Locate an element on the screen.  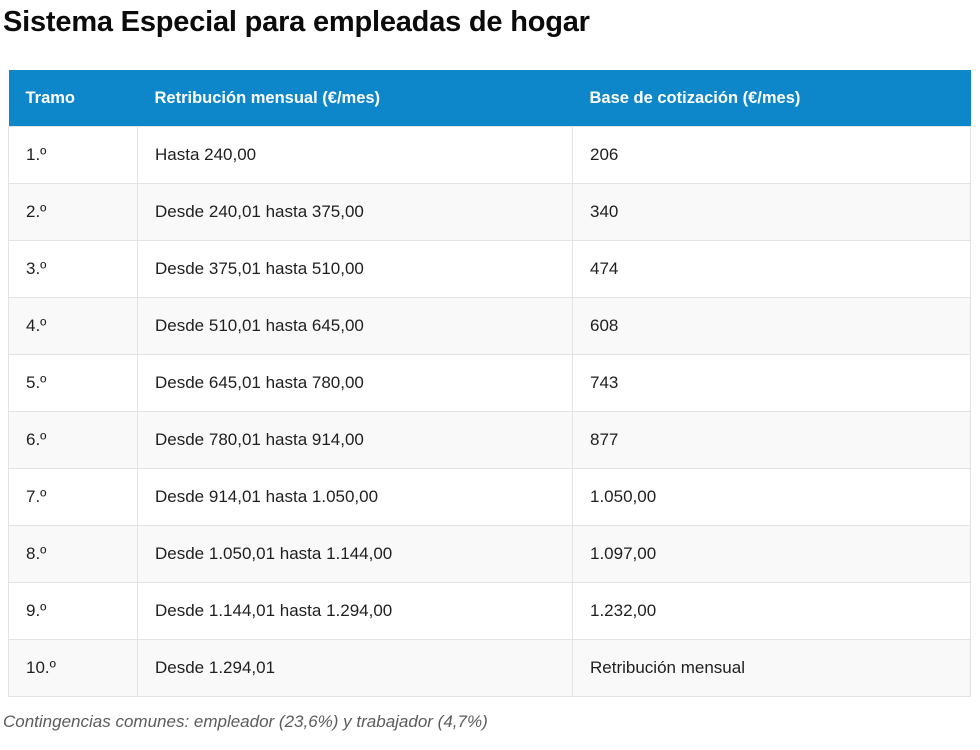
table-row: 1.º Hasta 240,00 206 is located at coordinates (489, 154).